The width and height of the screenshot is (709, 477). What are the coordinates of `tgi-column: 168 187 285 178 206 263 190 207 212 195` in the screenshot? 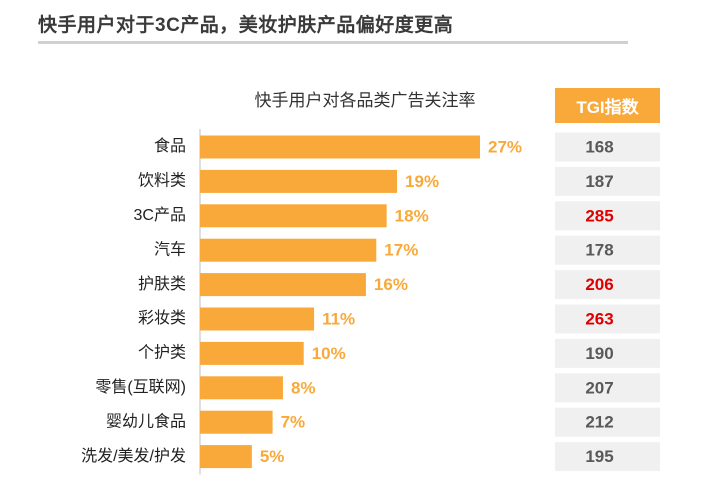 It's located at (607, 302).